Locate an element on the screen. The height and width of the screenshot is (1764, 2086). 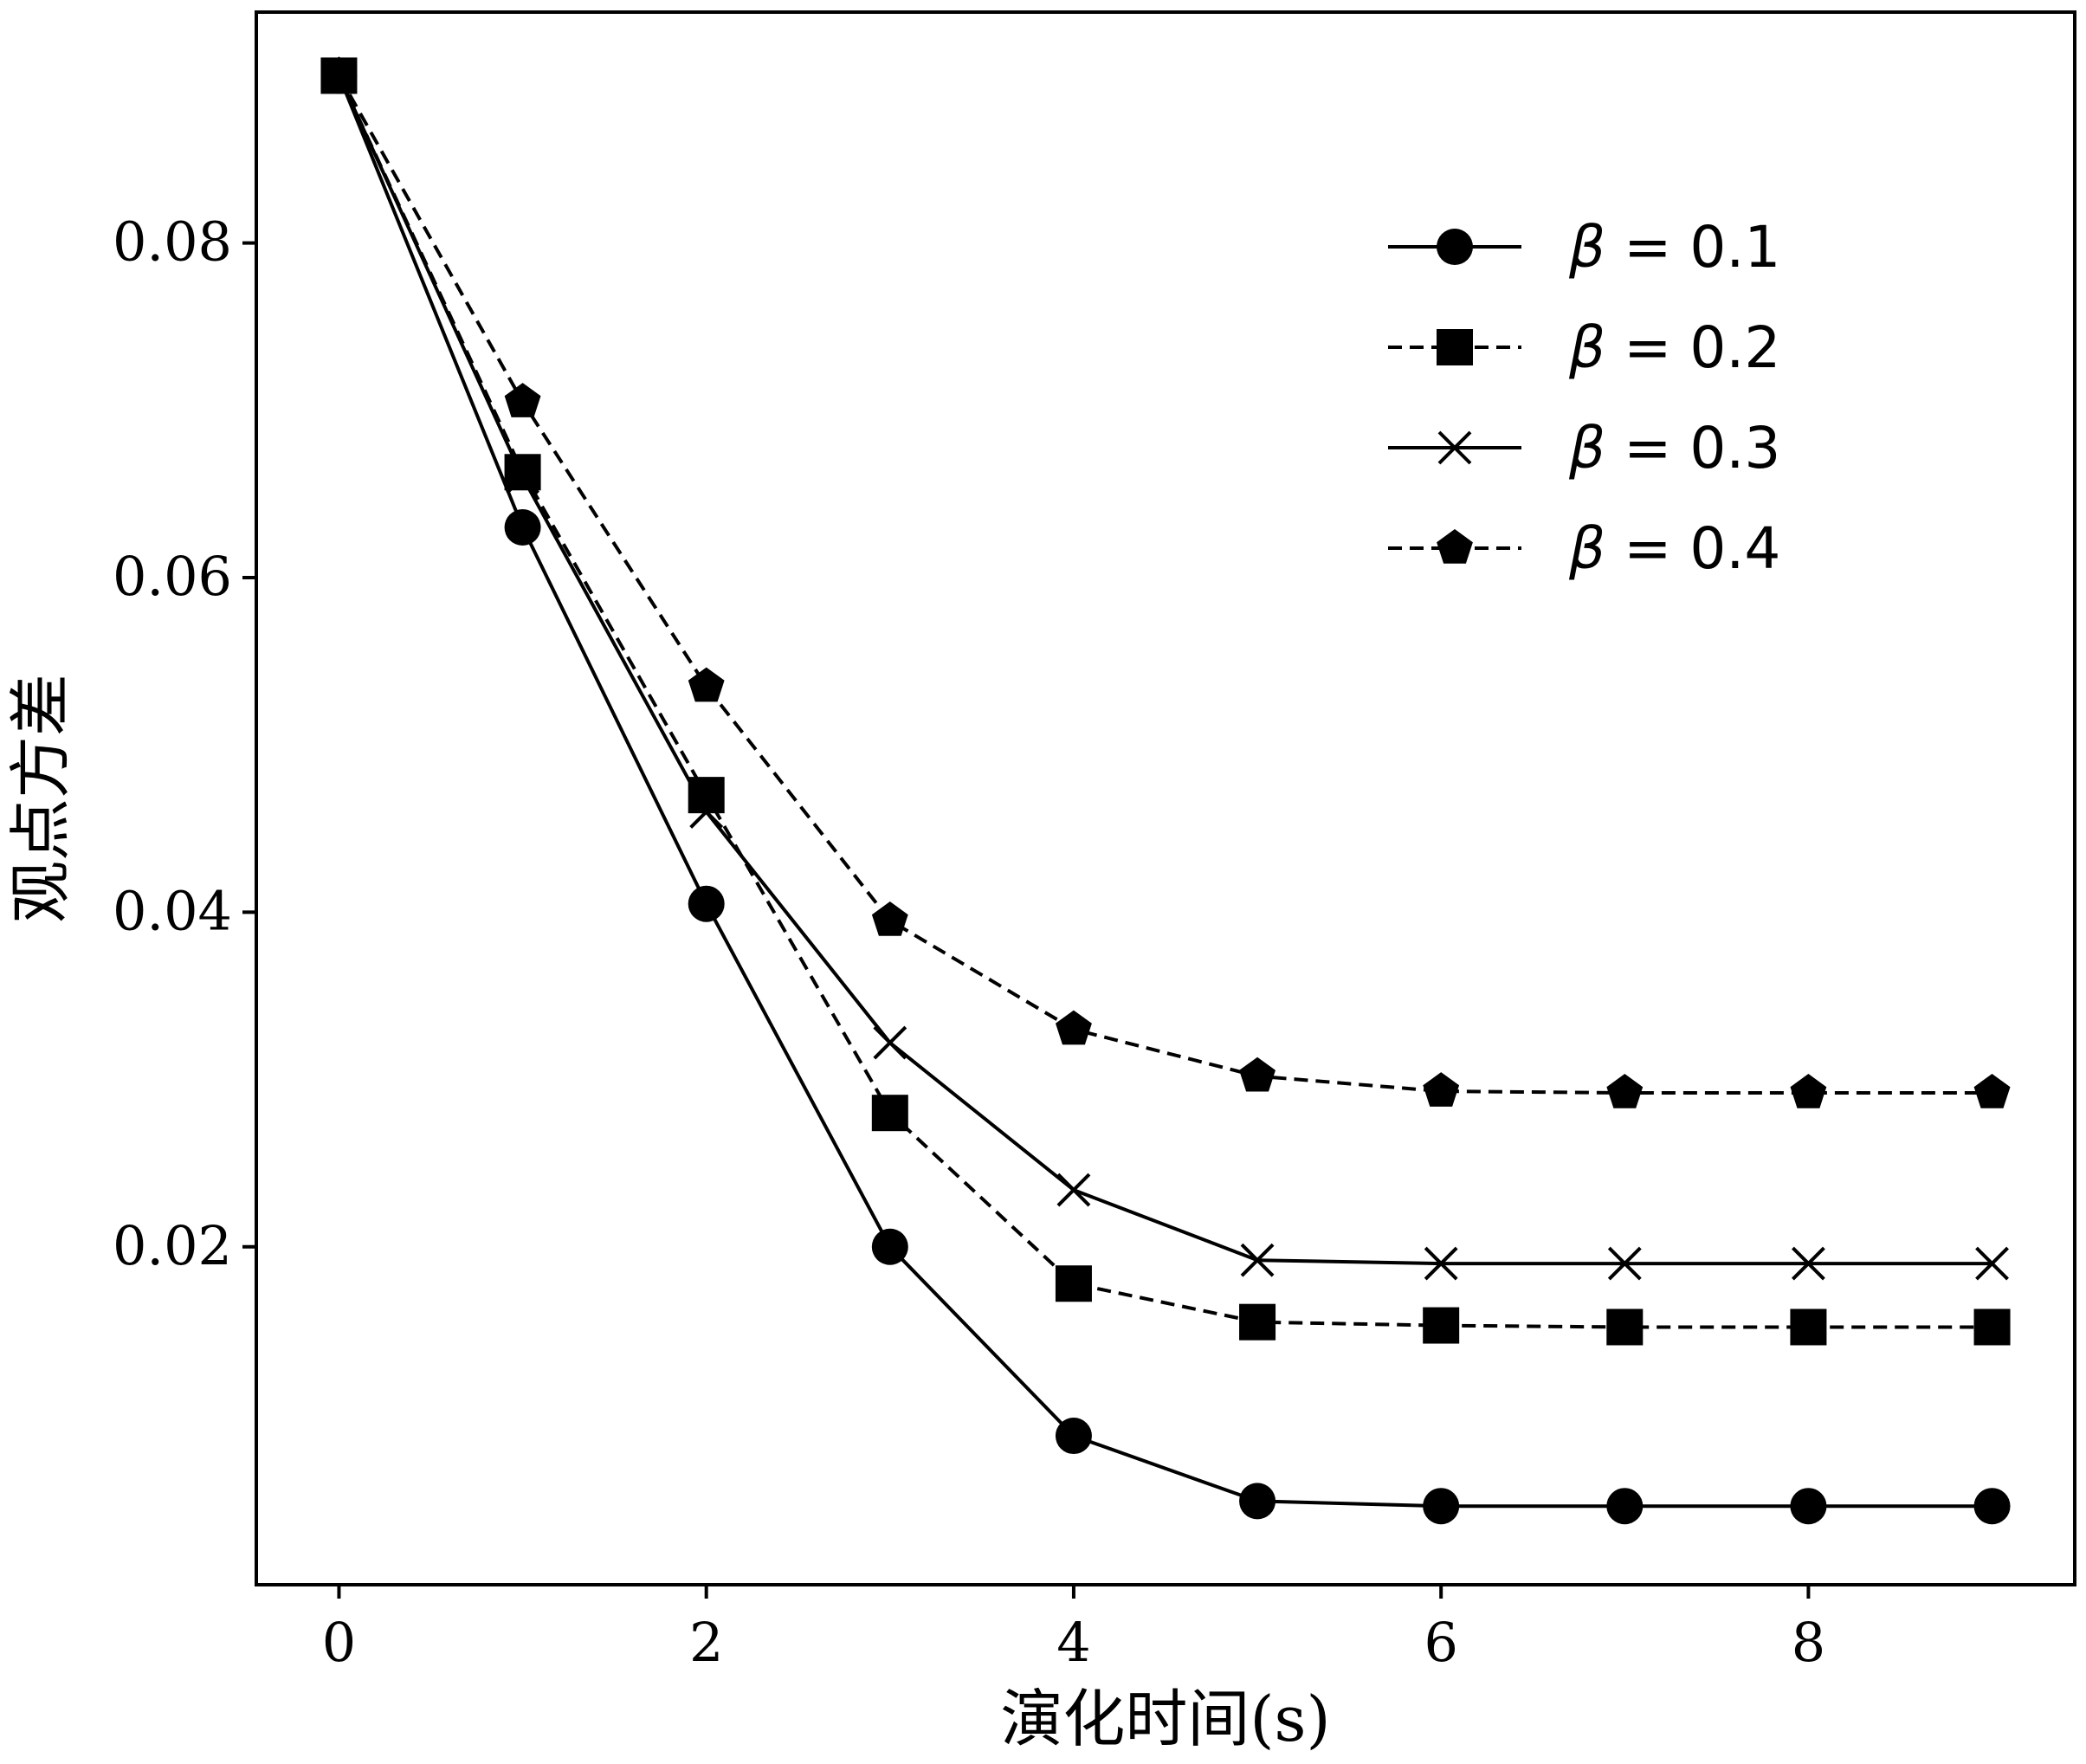
legend-label: β = 0.1 is located at coordinates (1674, 247).